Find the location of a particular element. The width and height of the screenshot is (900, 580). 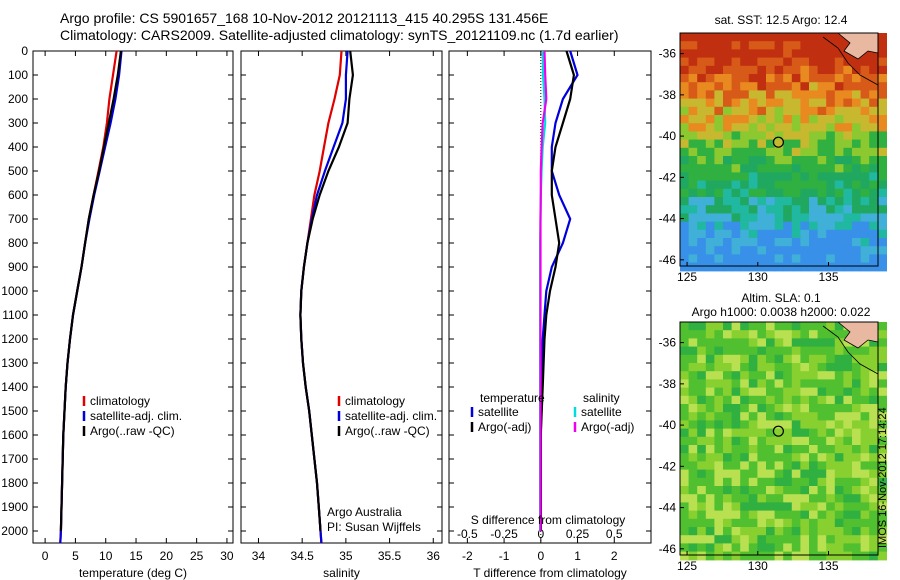

y-tick-label: 100 is located at coordinates (18, 75).